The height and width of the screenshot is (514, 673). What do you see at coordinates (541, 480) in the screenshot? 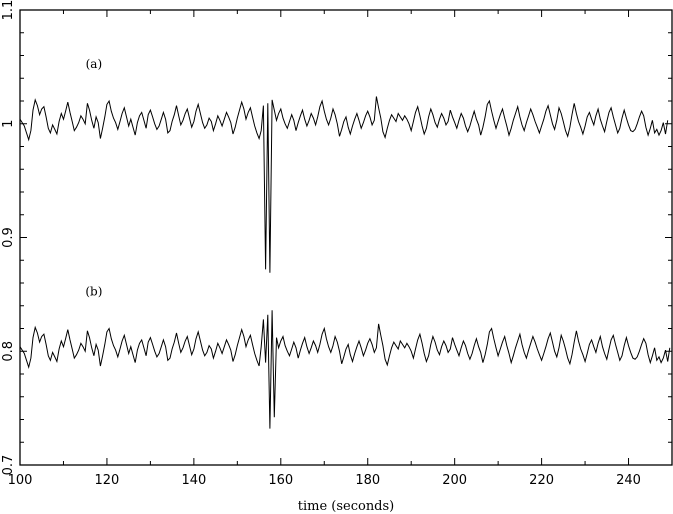
I see `x-tick-label: 220` at bounding box center [541, 480].